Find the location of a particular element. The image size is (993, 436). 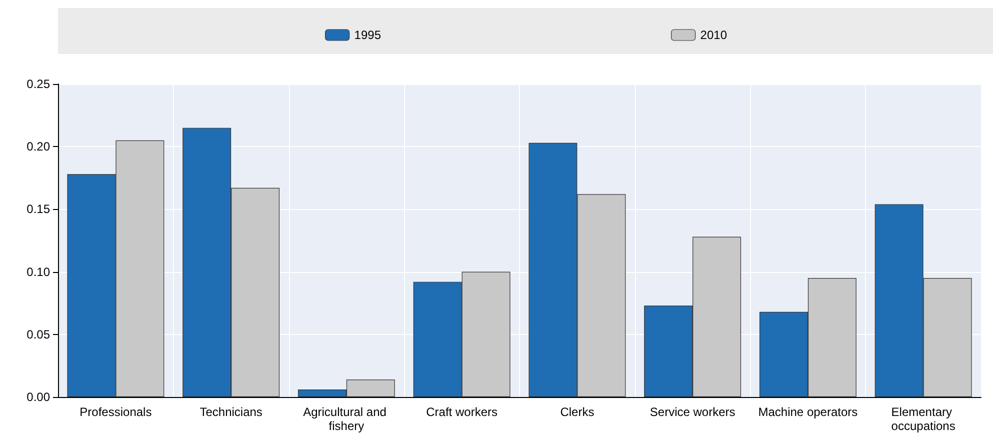

y-tick-label: 0.20 is located at coordinates (38, 147).